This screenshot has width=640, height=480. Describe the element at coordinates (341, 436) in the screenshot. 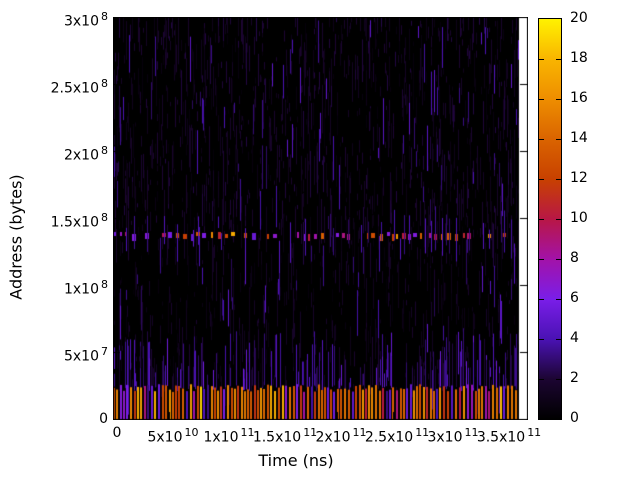

I see `x-tick-label: 2x10 11` at that location.